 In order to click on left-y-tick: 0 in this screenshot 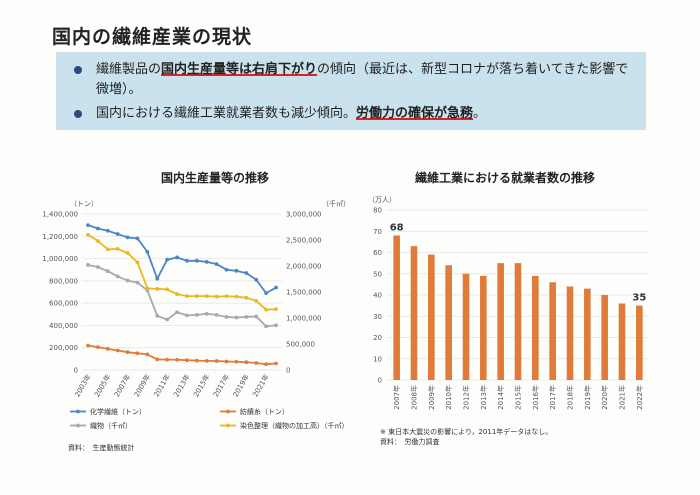, I will do `click(76, 371)`.